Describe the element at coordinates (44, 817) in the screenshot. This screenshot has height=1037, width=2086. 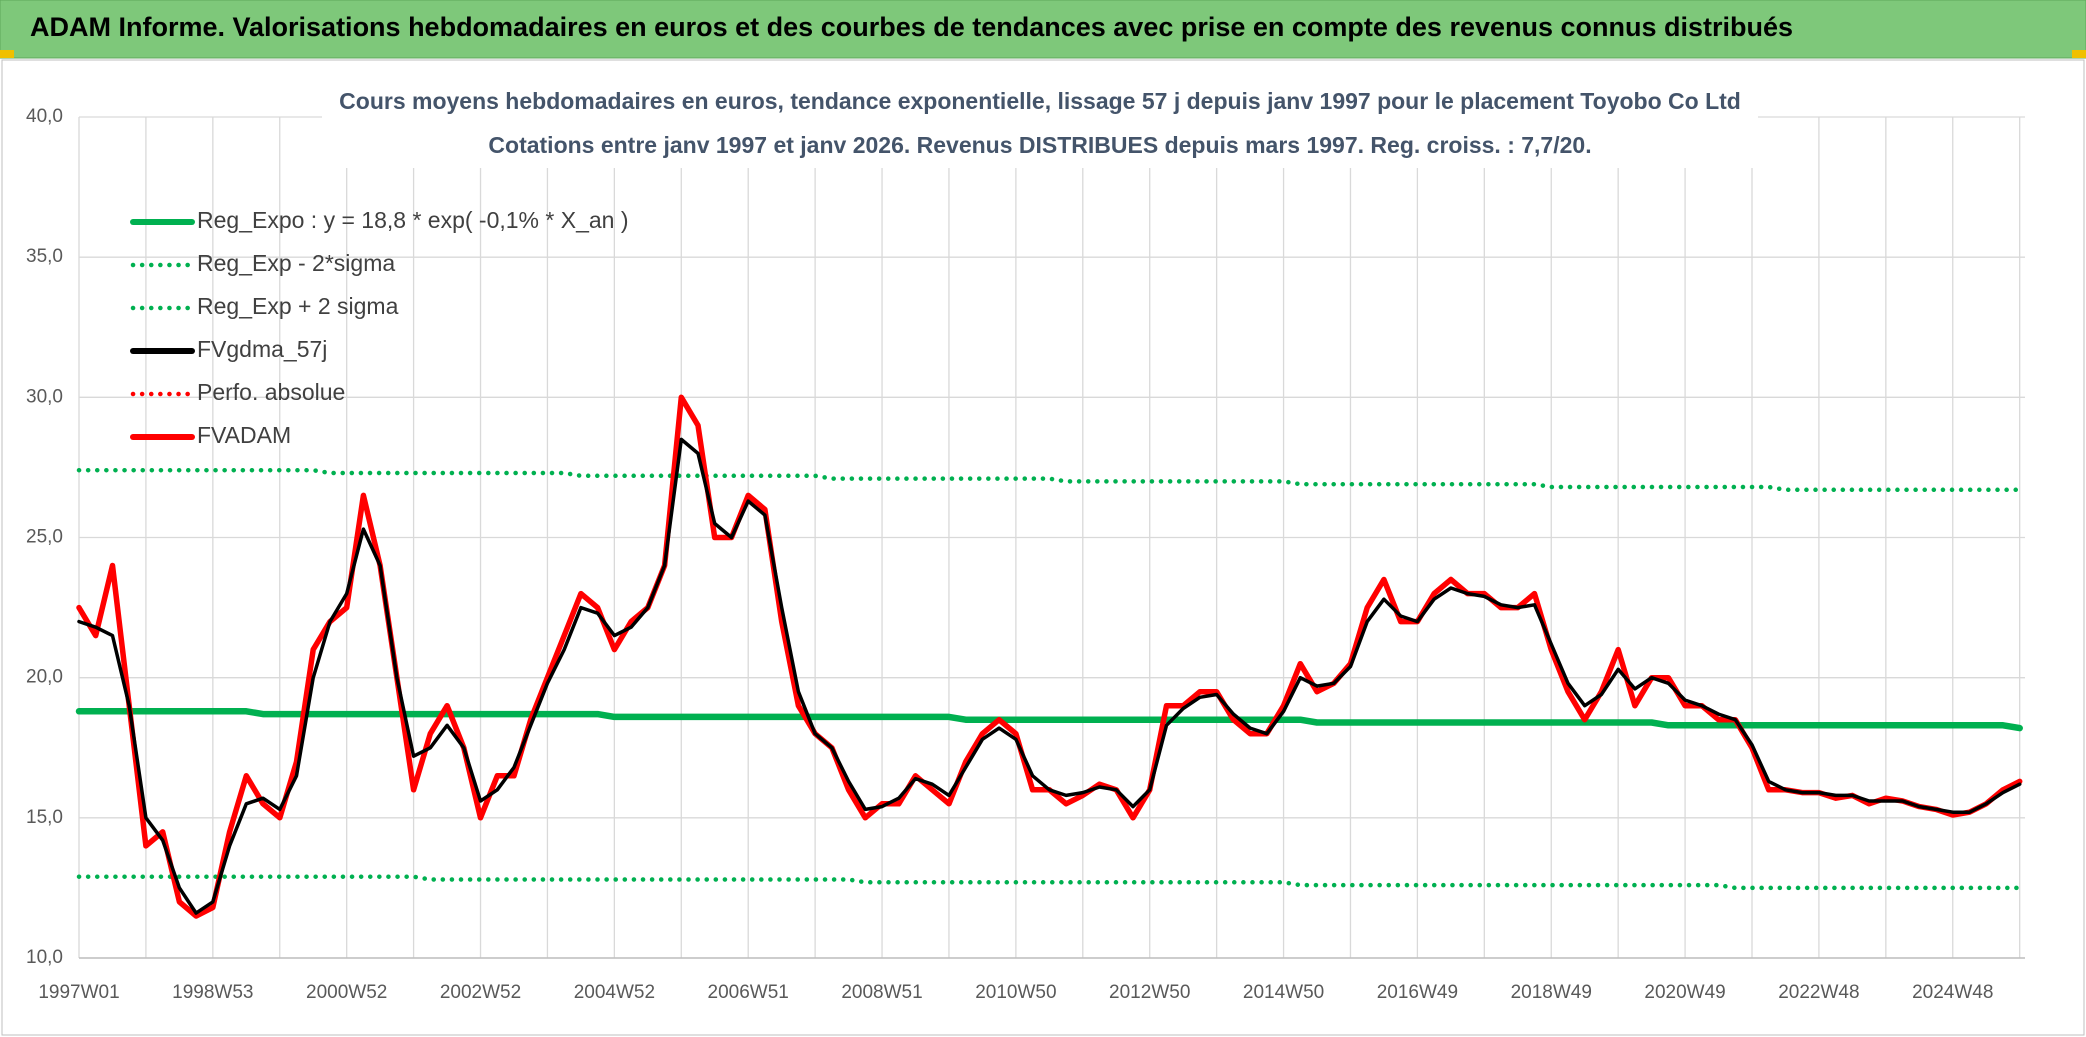
I see `y-tick-label: 15,0` at that location.